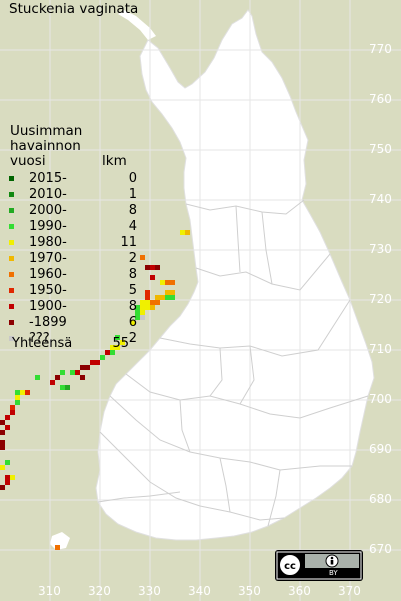 The height and width of the screenshot is (601, 401). Describe the element at coordinates (28, 161) in the screenshot. I see `legend-heading-line-3: vuosi` at that location.